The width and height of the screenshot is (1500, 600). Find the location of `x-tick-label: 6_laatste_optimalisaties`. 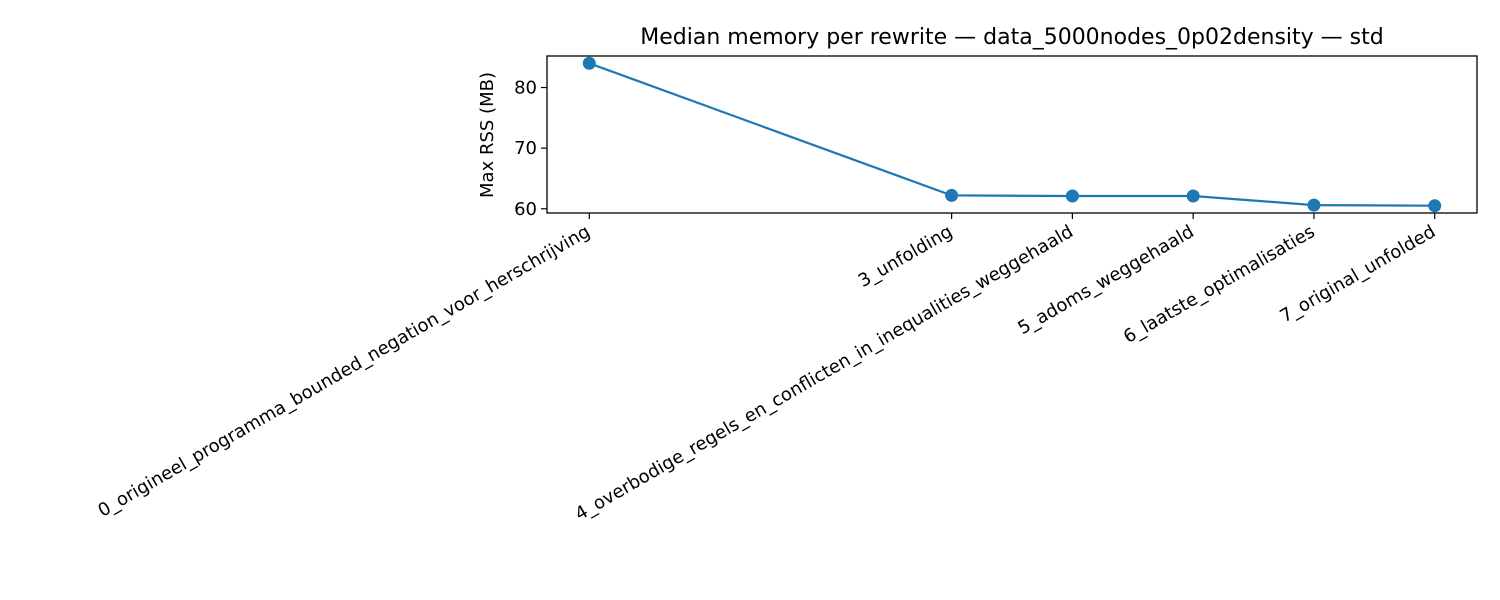

x-tick-label: 6_laatste_optimalisaties is located at coordinates (1219, 284).